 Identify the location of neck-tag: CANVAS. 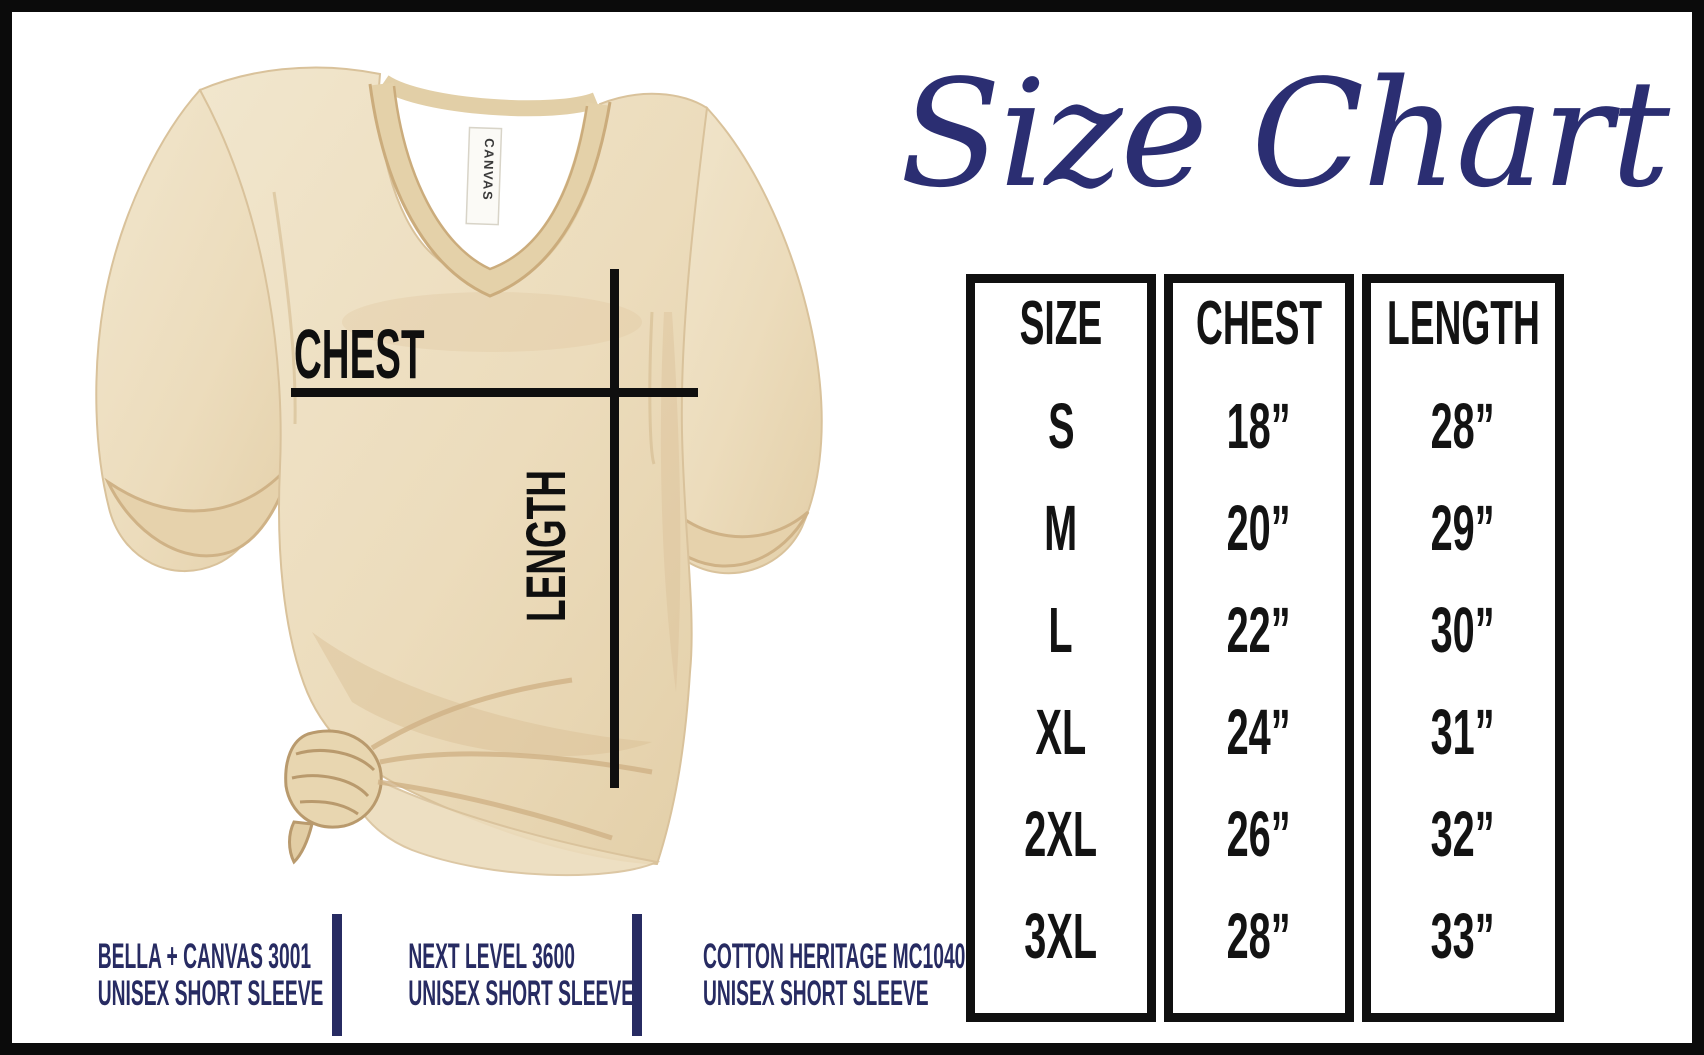
(484, 176).